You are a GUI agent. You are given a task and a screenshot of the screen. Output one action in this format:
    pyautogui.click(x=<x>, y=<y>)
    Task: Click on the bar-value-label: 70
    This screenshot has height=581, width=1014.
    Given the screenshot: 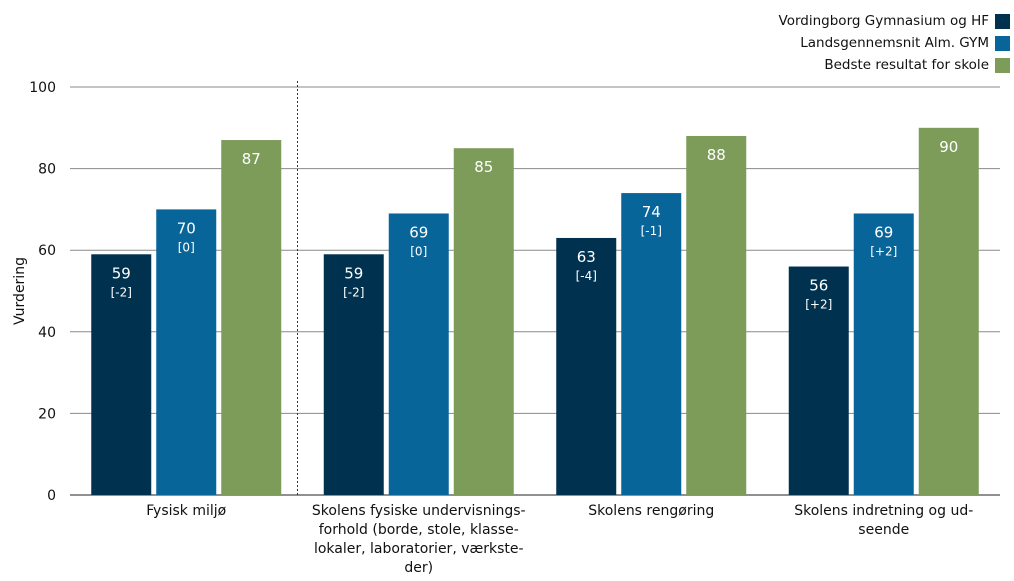 What is the action you would take?
    pyautogui.click(x=186, y=228)
    